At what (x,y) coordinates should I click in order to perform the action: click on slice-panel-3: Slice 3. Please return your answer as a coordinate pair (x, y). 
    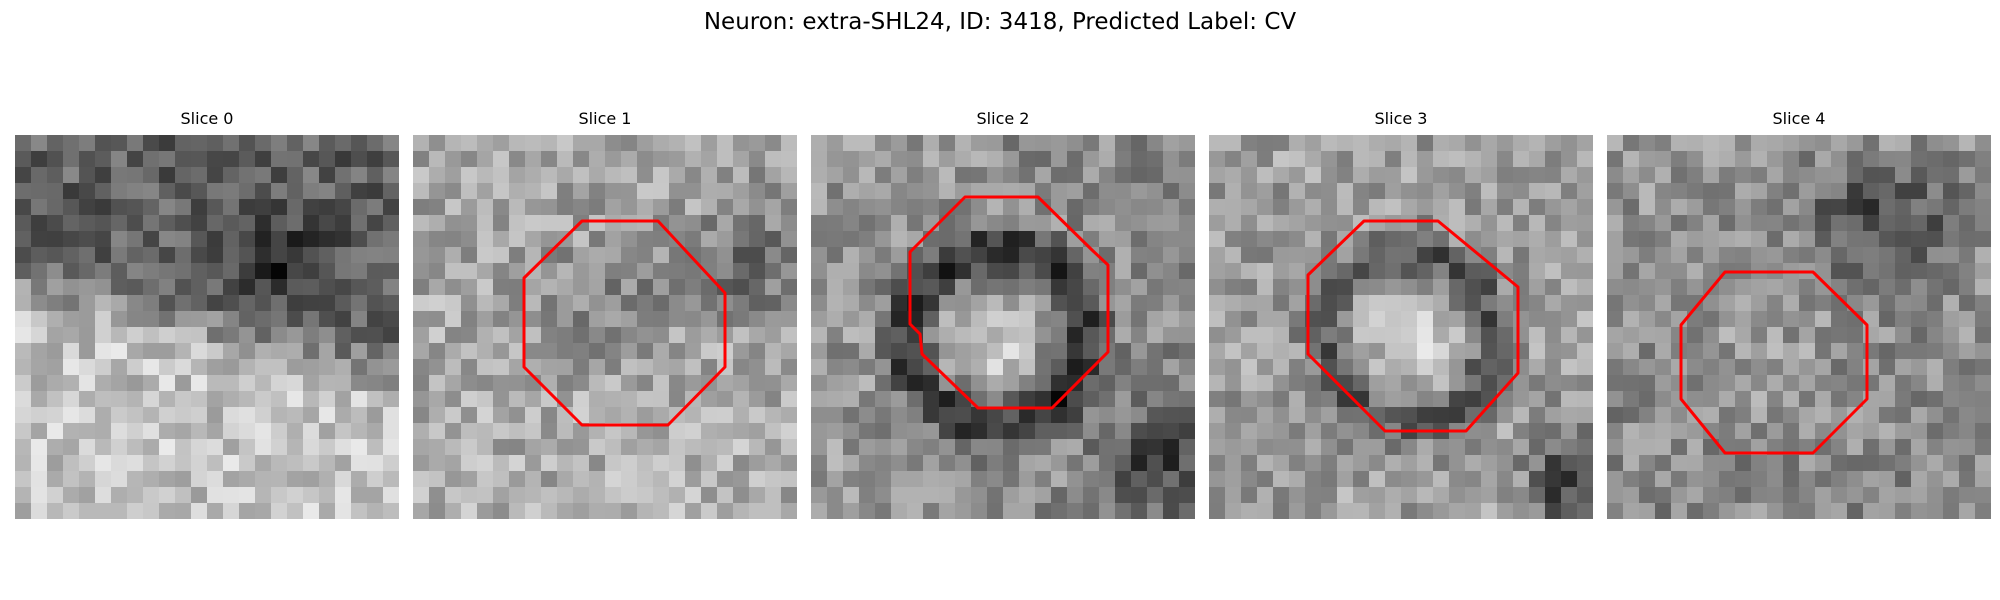
    Looking at the image, I should click on (1401, 314).